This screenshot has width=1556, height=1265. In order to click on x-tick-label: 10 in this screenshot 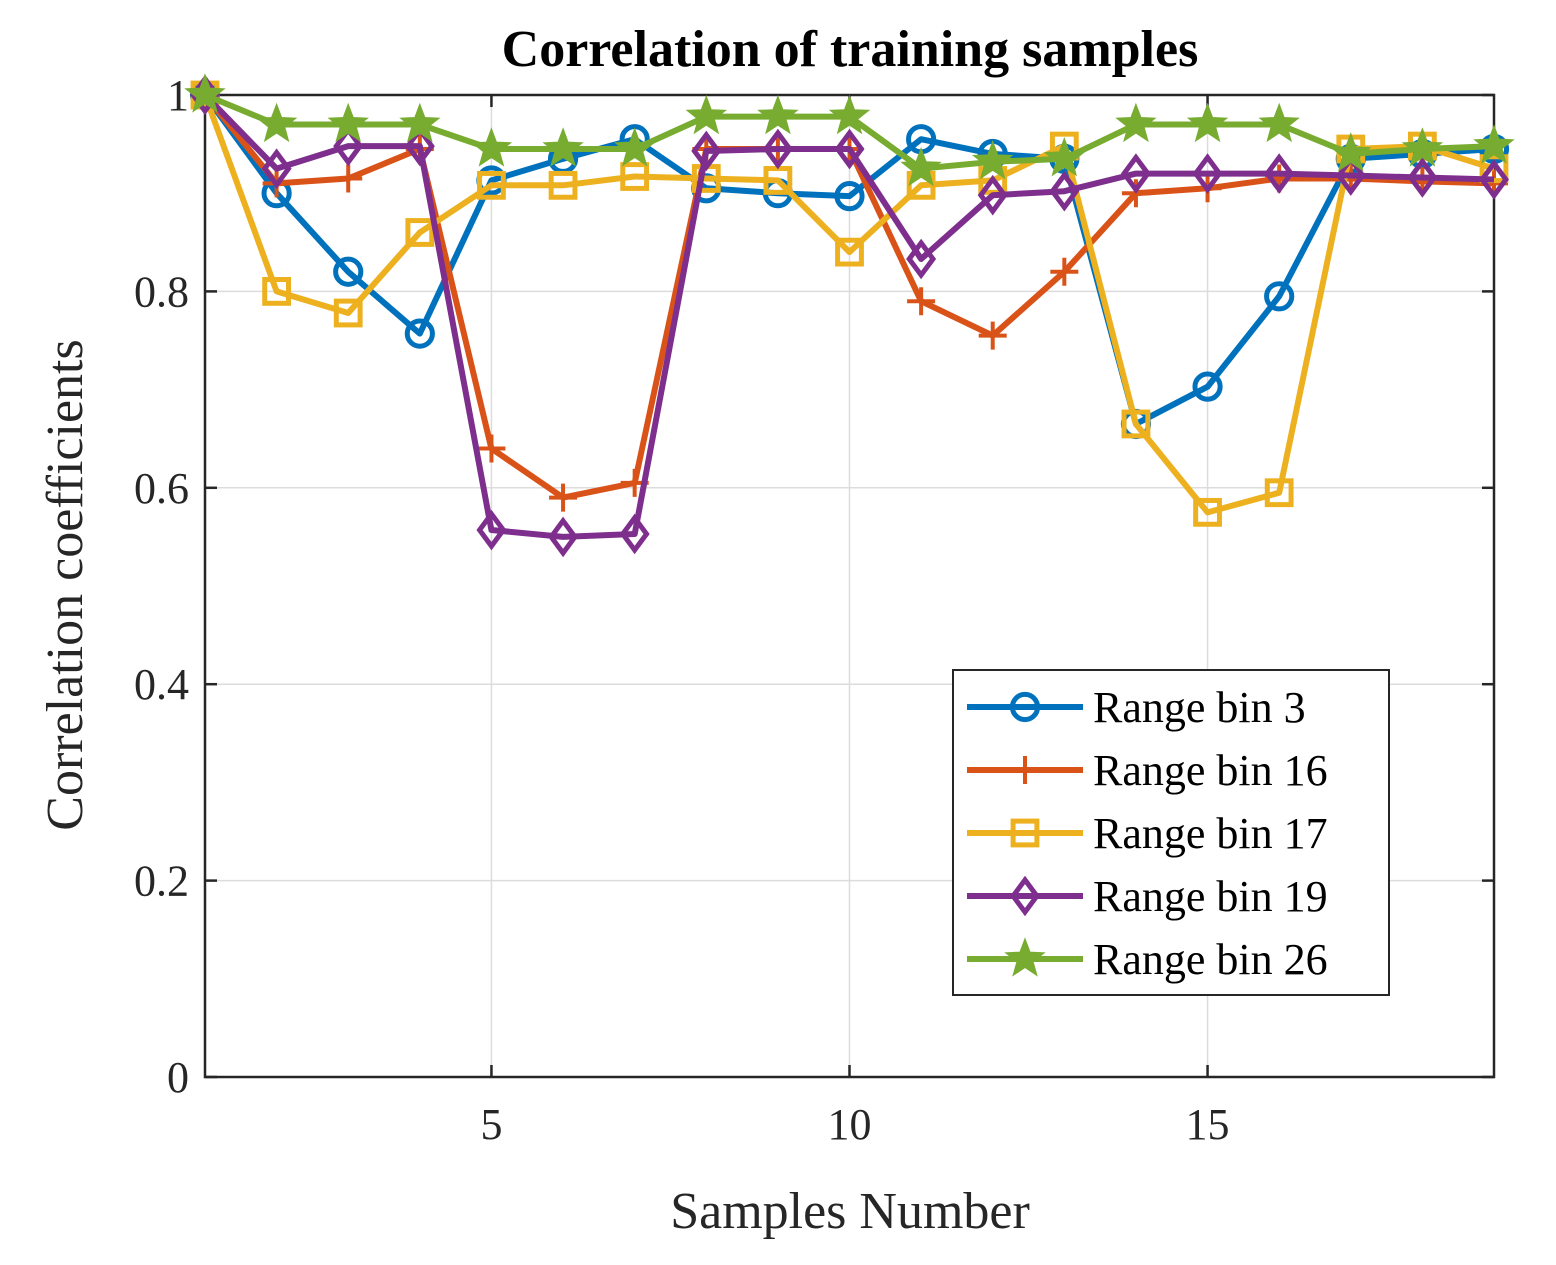, I will do `click(850, 1124)`.